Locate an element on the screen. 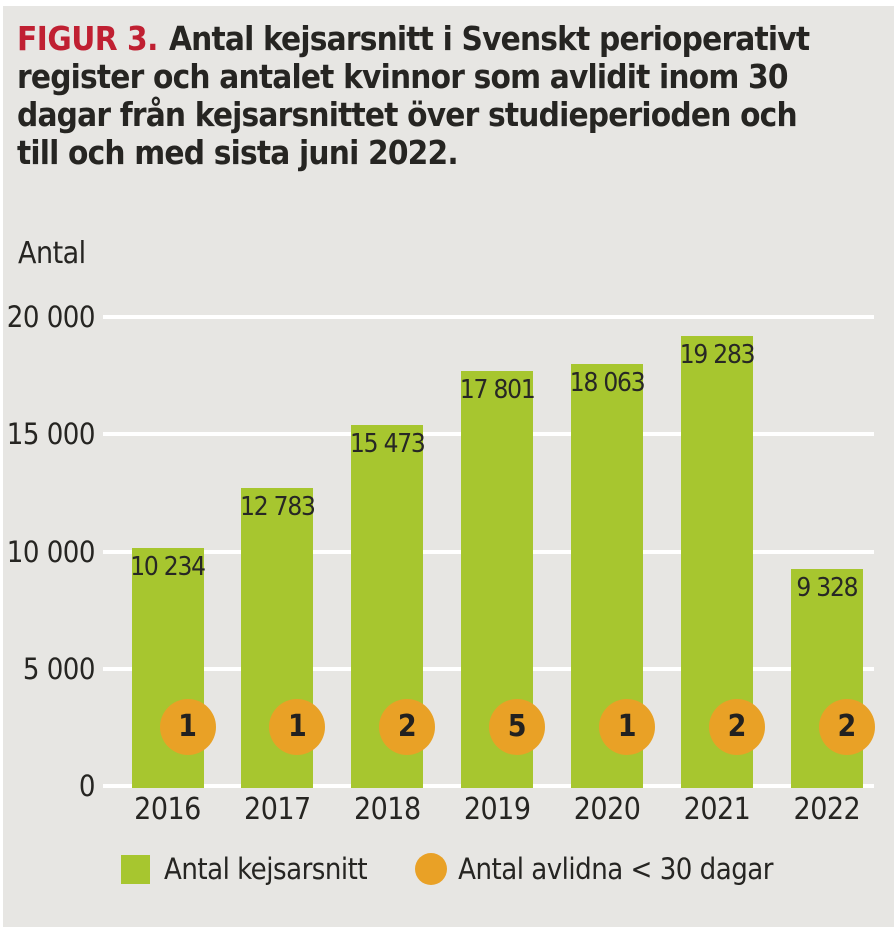 The height and width of the screenshot is (927, 894). bar-value-label-2020: 18 063 is located at coordinates (607, 383).